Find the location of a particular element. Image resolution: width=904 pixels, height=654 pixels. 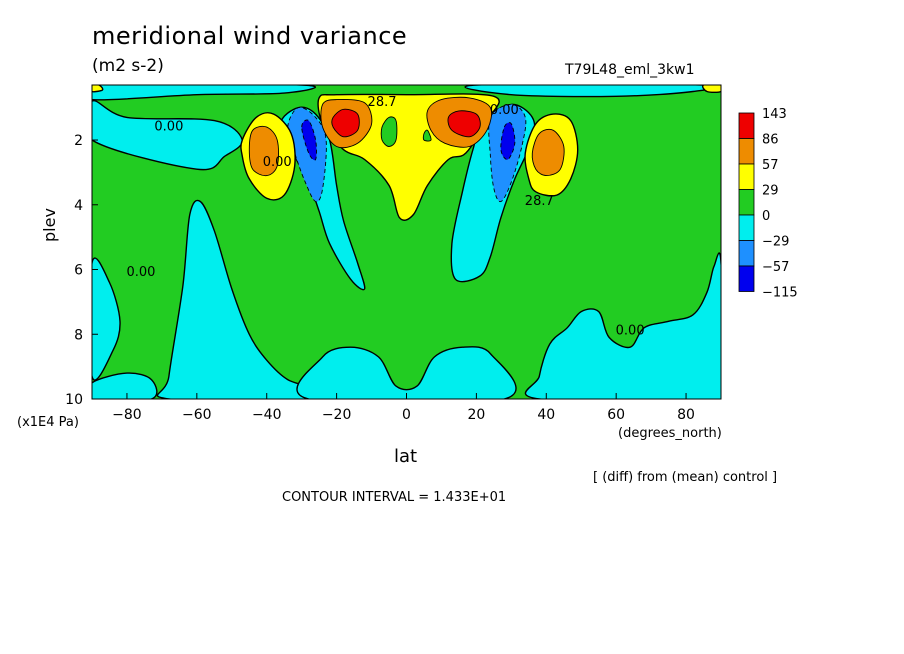

x-tick-label-2: −40 is located at coordinates (267, 415).